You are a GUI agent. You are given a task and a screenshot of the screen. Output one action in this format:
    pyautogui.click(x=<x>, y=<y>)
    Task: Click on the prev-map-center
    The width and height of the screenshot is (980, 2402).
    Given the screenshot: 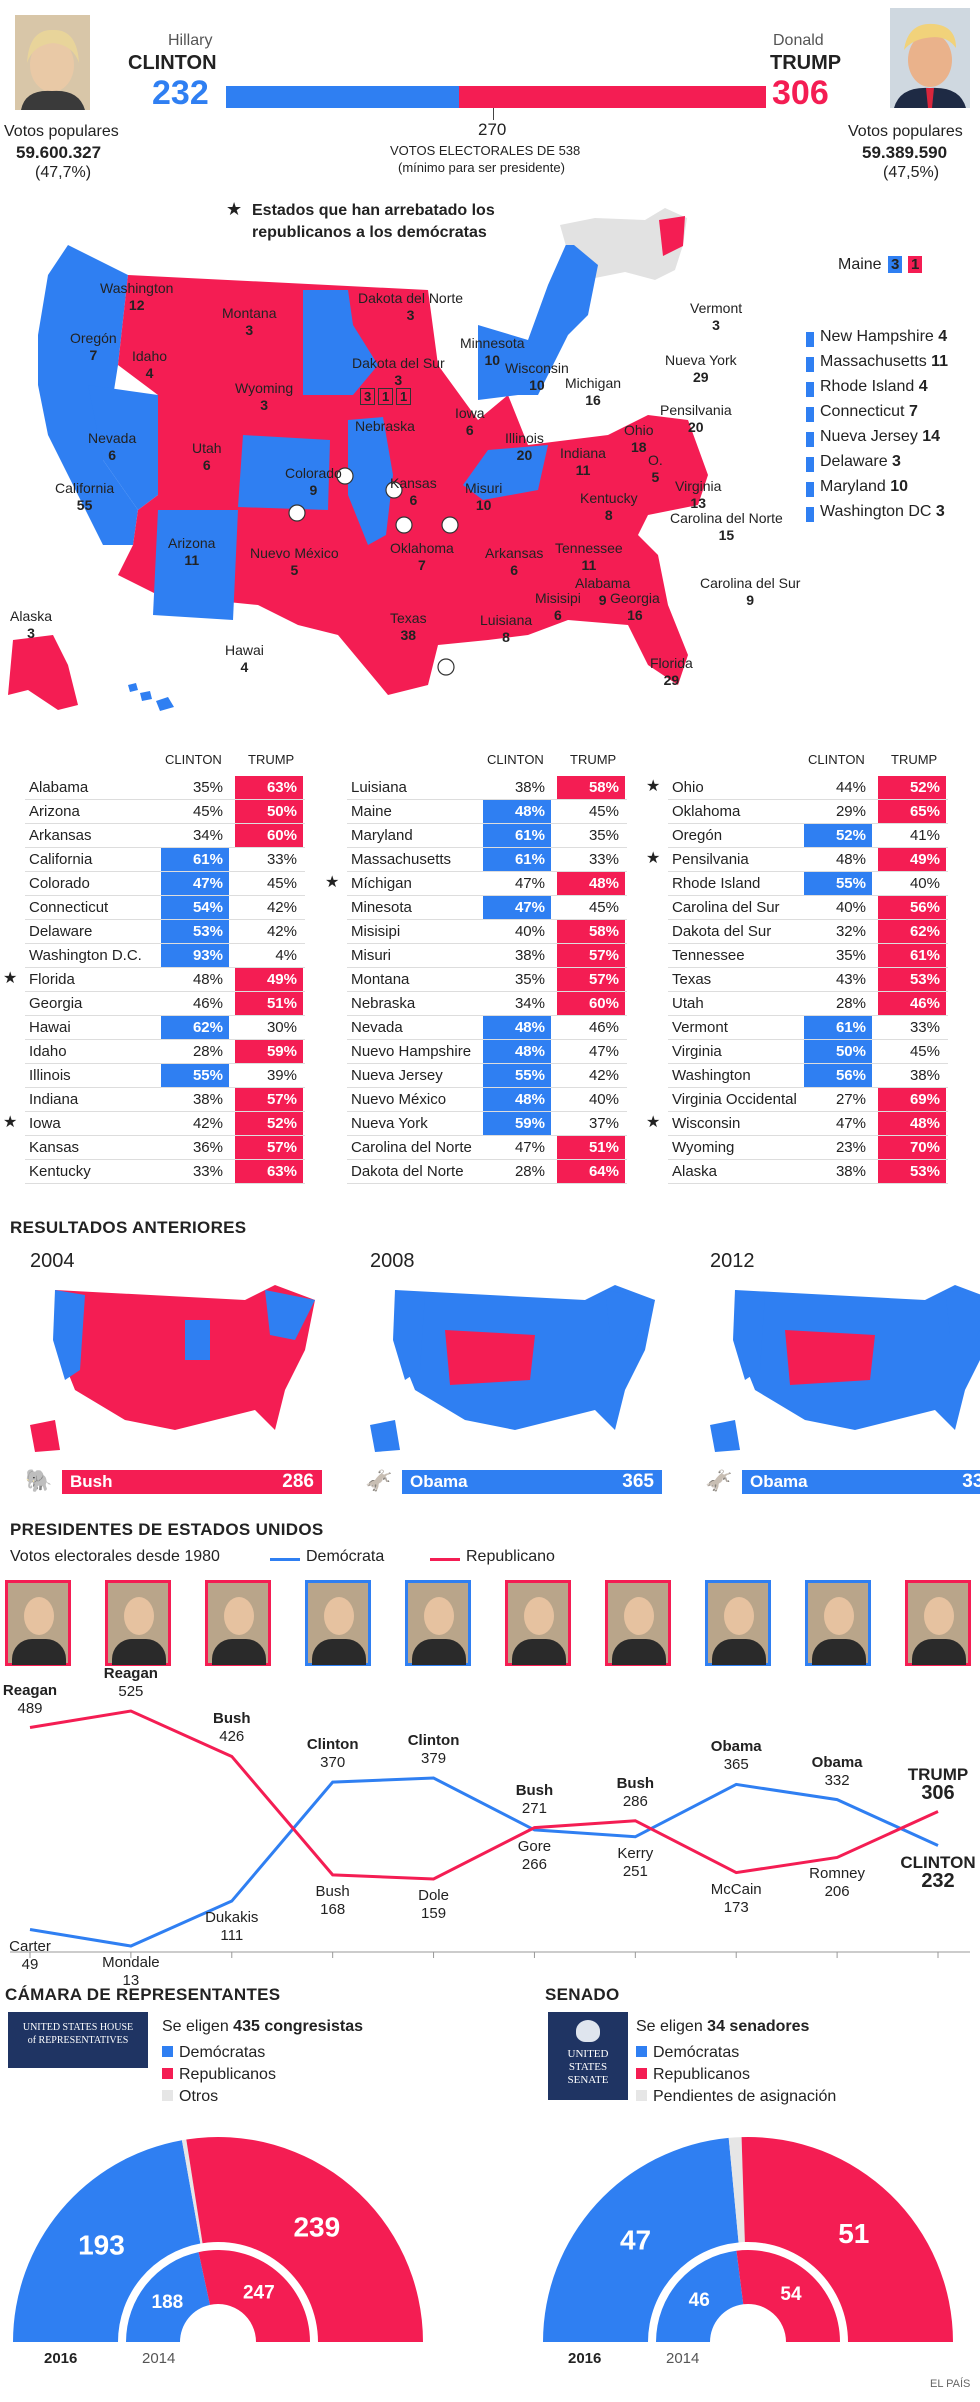 What is the action you would take?
    pyautogui.click(x=197, y=1340)
    